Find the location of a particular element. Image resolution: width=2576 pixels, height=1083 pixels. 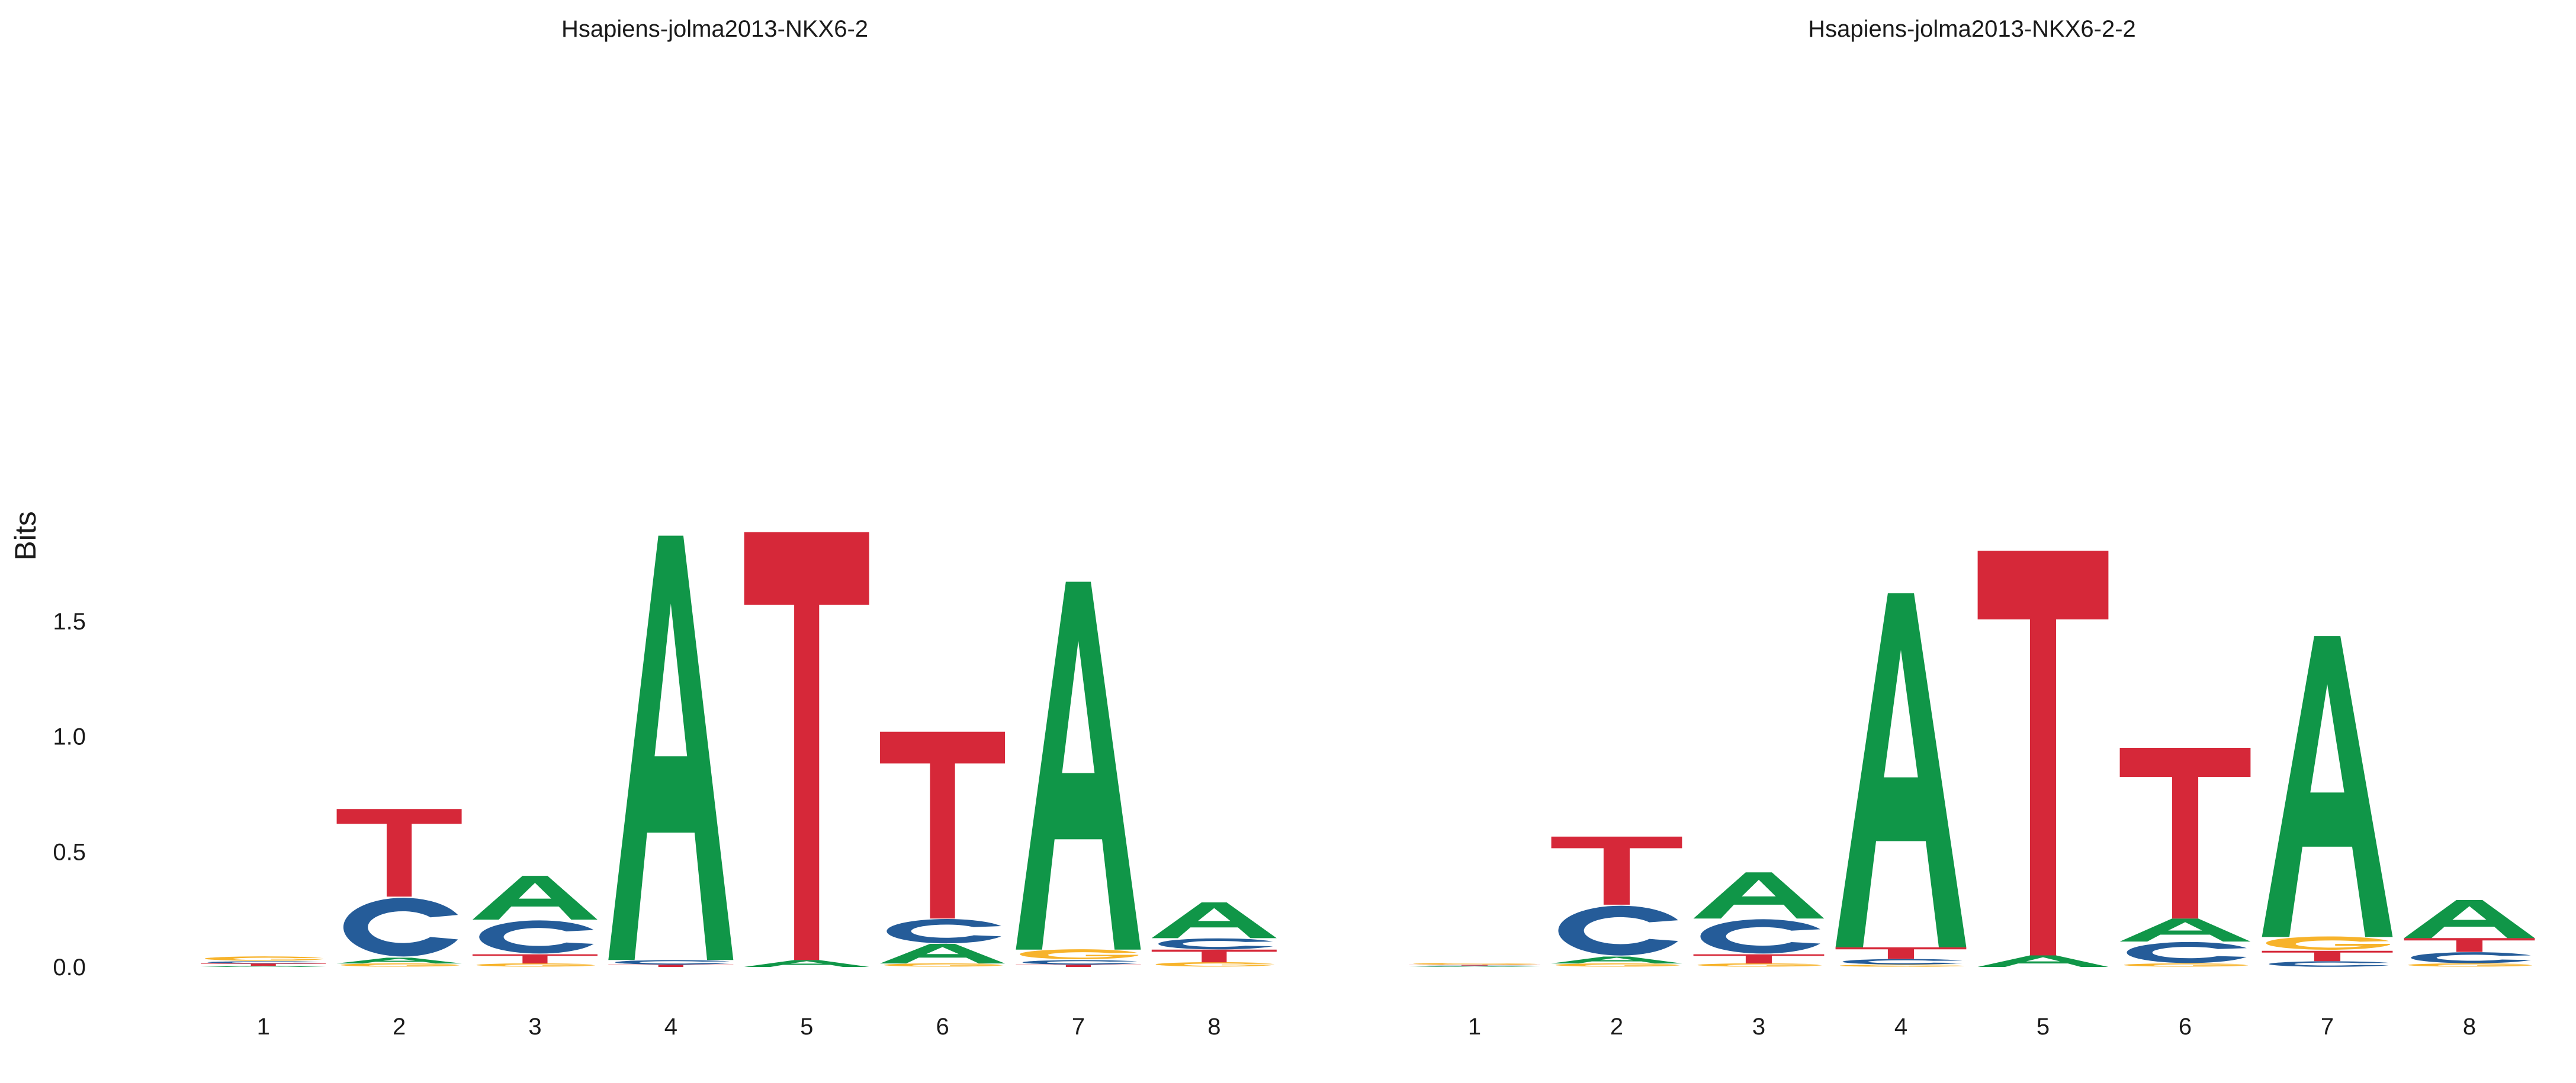

y-tick-label: 0.5 is located at coordinates (69, 852).